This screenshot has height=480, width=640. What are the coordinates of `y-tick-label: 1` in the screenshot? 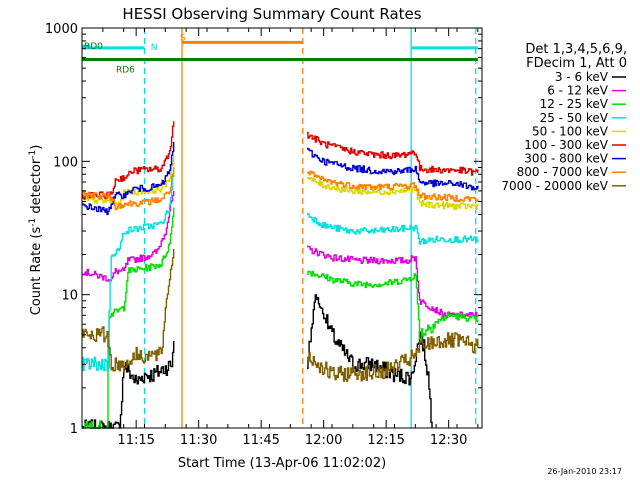 It's located at (74, 429).